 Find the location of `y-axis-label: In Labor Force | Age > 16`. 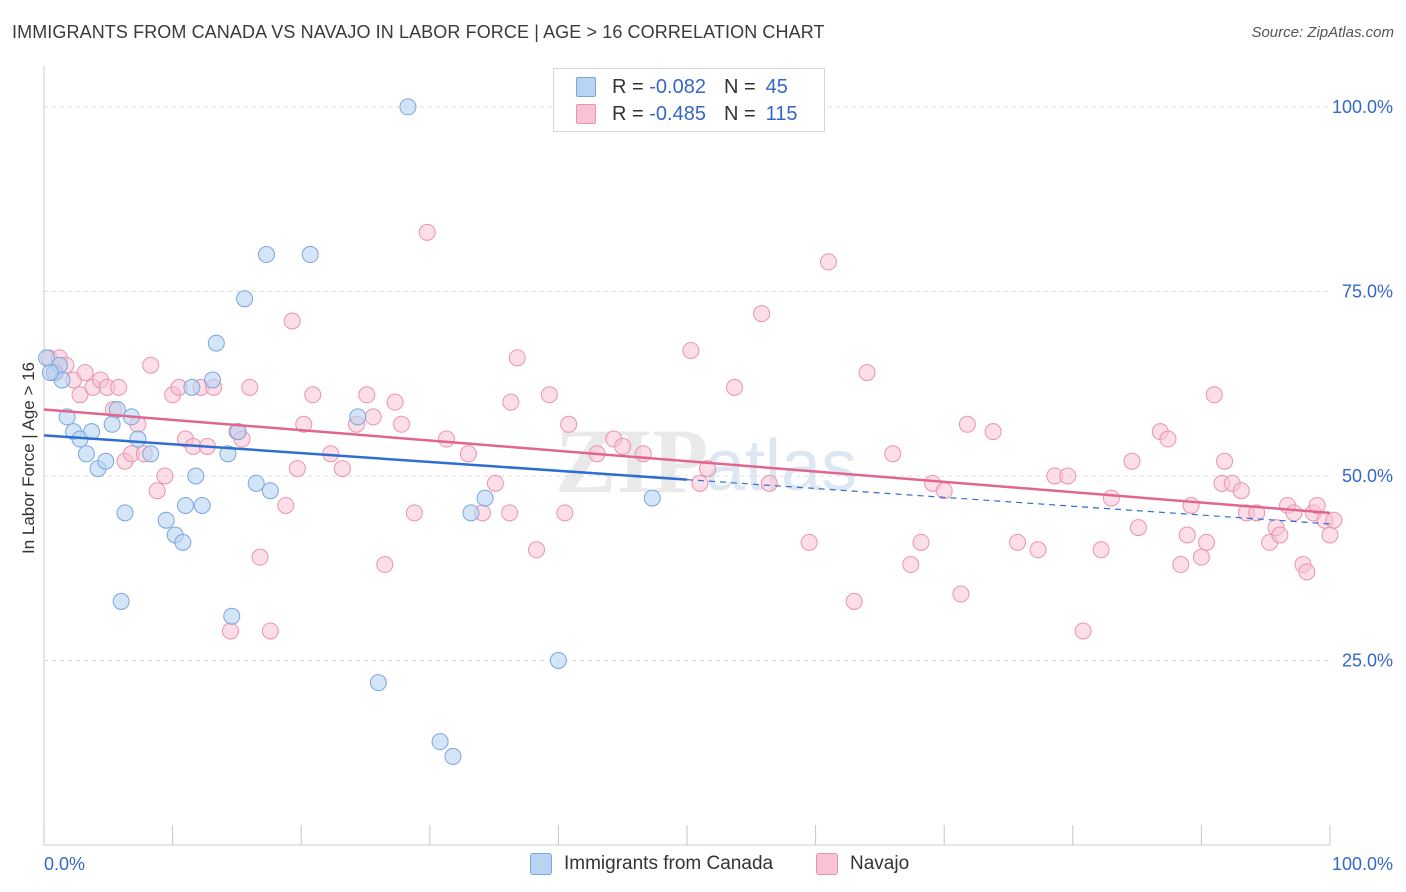

y-axis-label: In Labor Force | Age > 16 is located at coordinates (28, 458).